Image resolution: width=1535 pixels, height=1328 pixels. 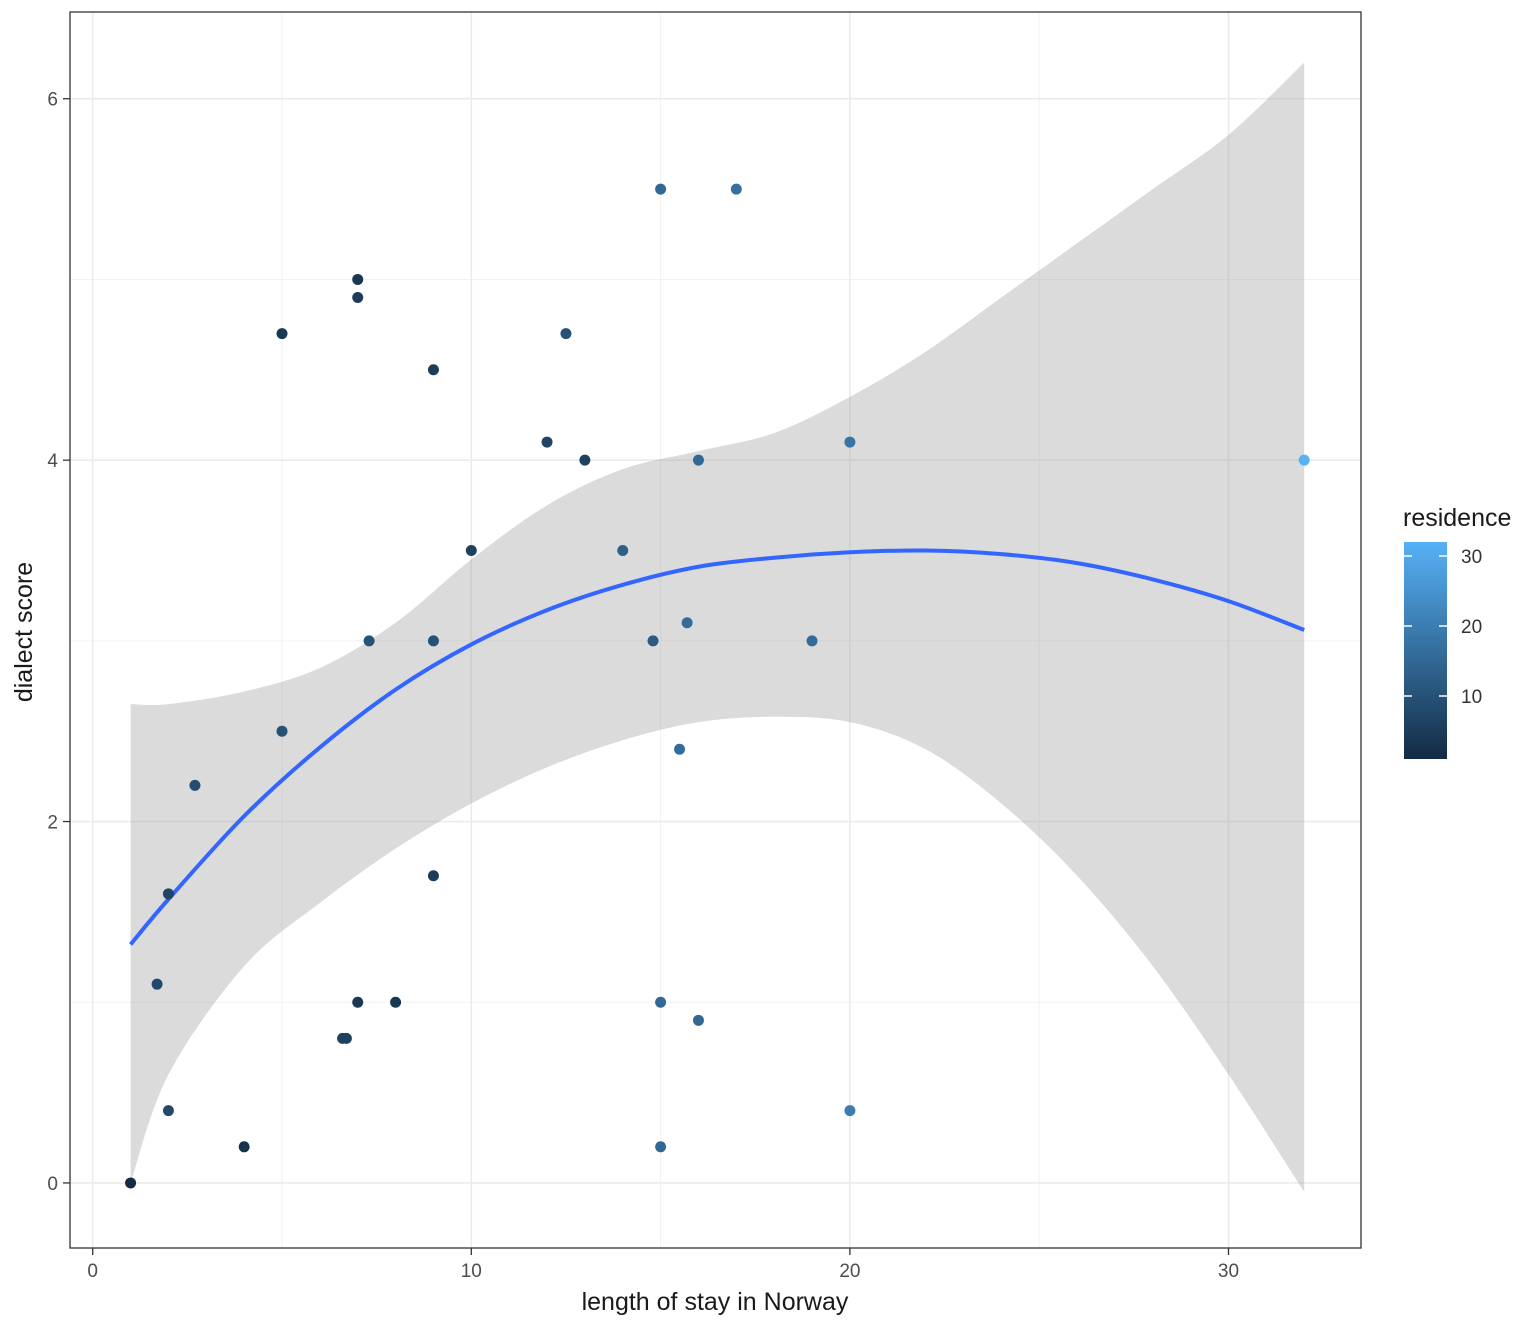 What do you see at coordinates (52, 823) in the screenshot?
I see `y-tick-label: 2` at bounding box center [52, 823].